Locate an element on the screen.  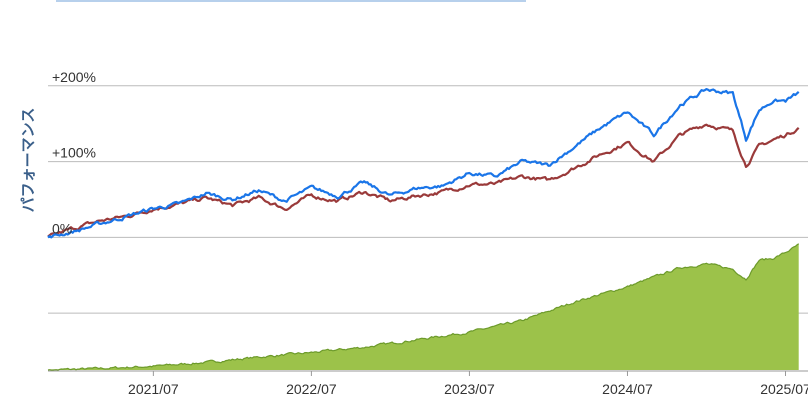
y-axis-title: パフォーマンス is located at coordinates (28, 160).